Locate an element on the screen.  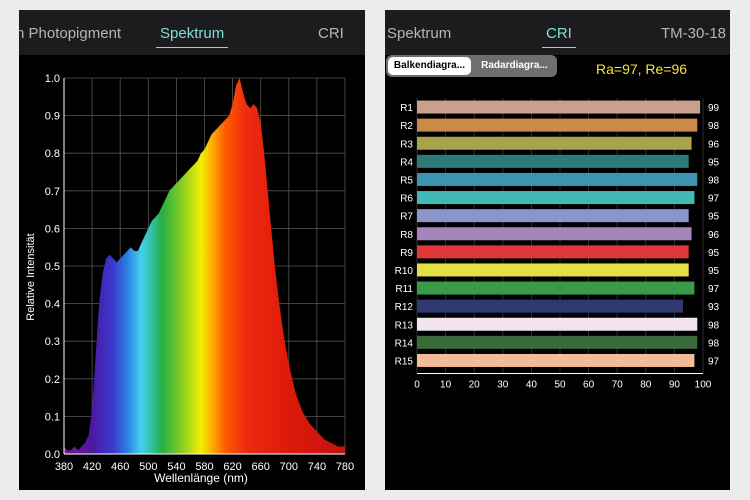
ra-re-summary: Ra=97, Re=96 is located at coordinates (642, 69).